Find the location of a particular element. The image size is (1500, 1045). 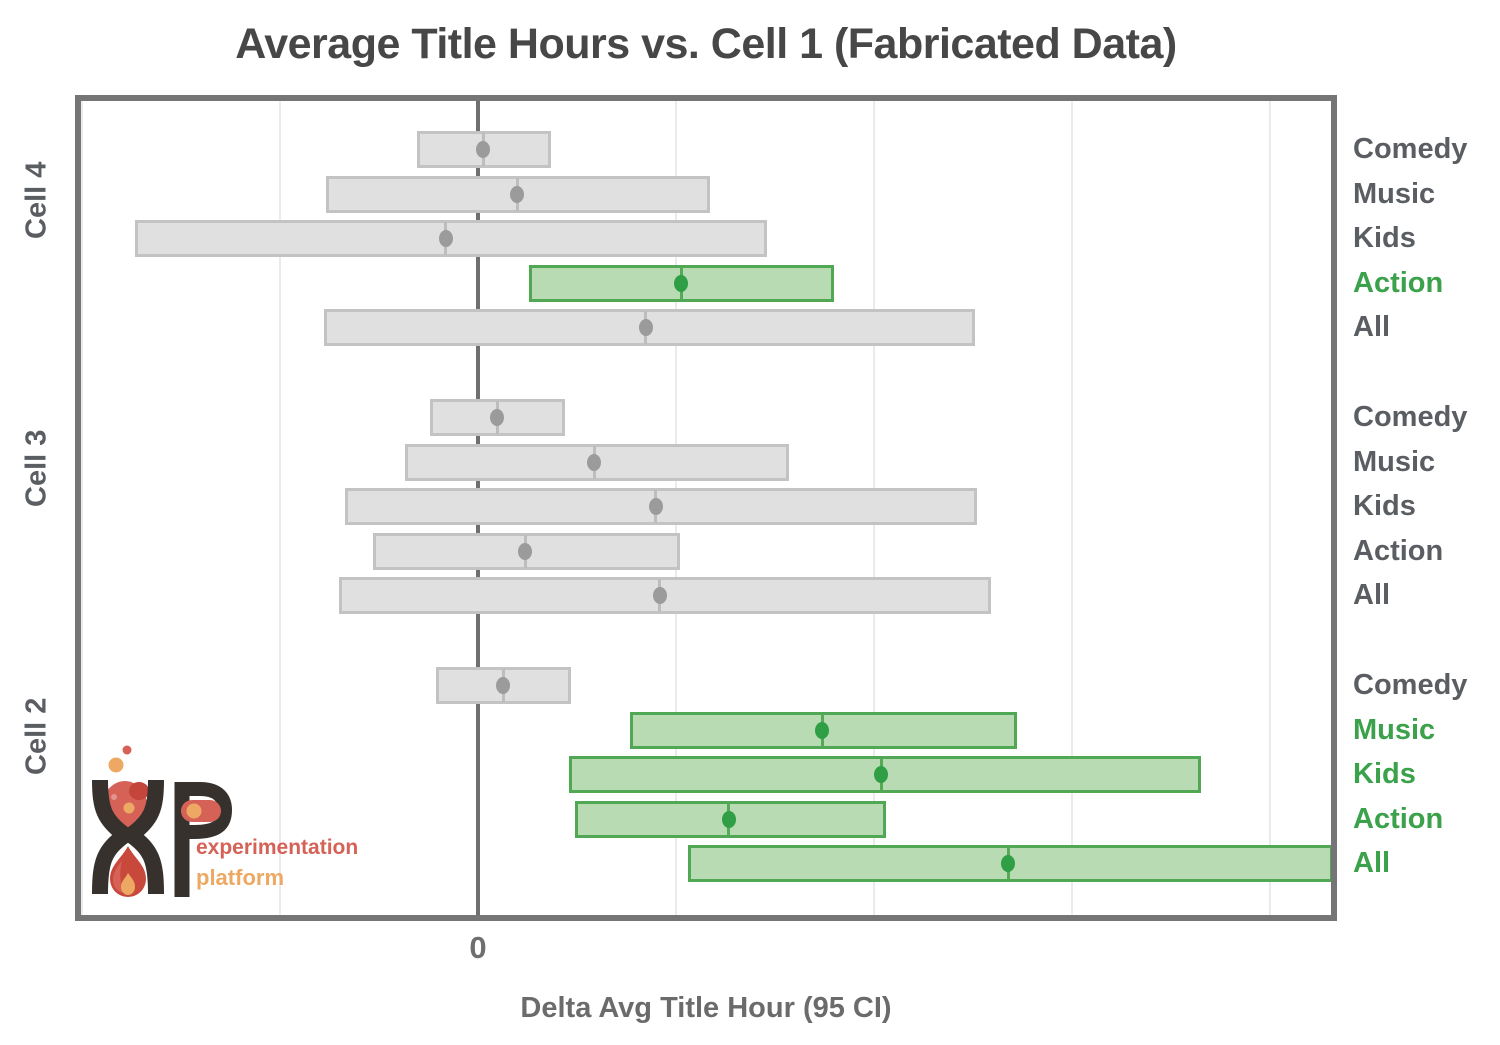

ci-bar-cell-4-kids is located at coordinates (451, 239).